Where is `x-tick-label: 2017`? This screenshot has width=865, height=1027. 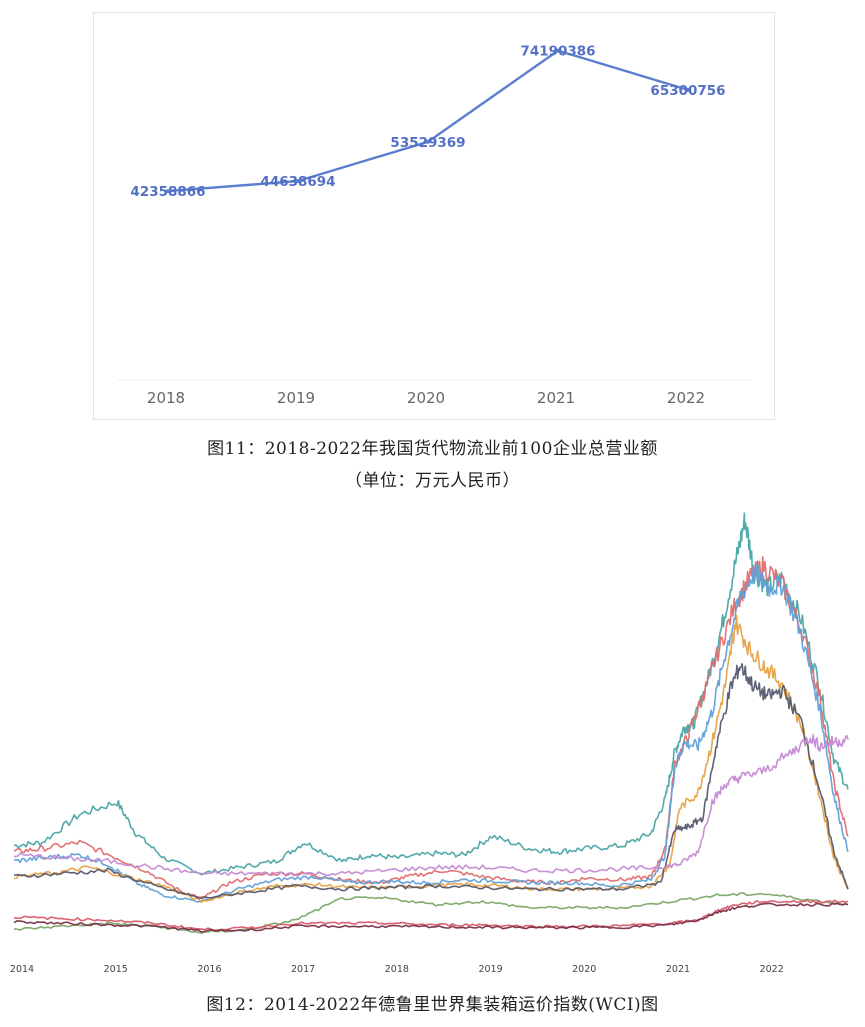
x-tick-label: 2017 is located at coordinates (303, 969).